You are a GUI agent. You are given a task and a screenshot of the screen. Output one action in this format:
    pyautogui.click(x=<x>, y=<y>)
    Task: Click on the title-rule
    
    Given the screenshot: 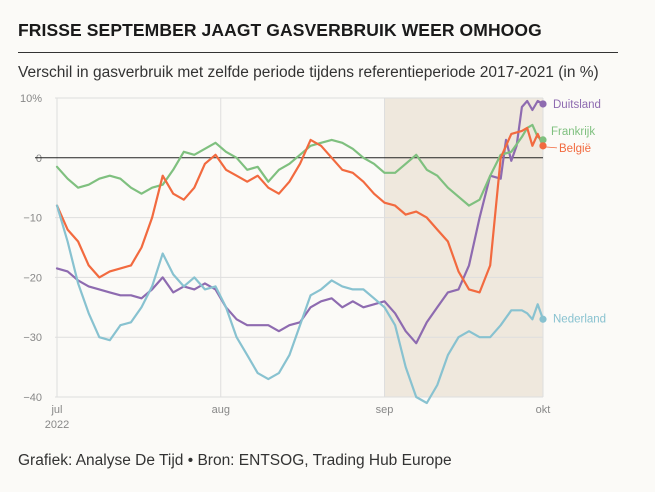 What is the action you would take?
    pyautogui.click(x=318, y=52)
    